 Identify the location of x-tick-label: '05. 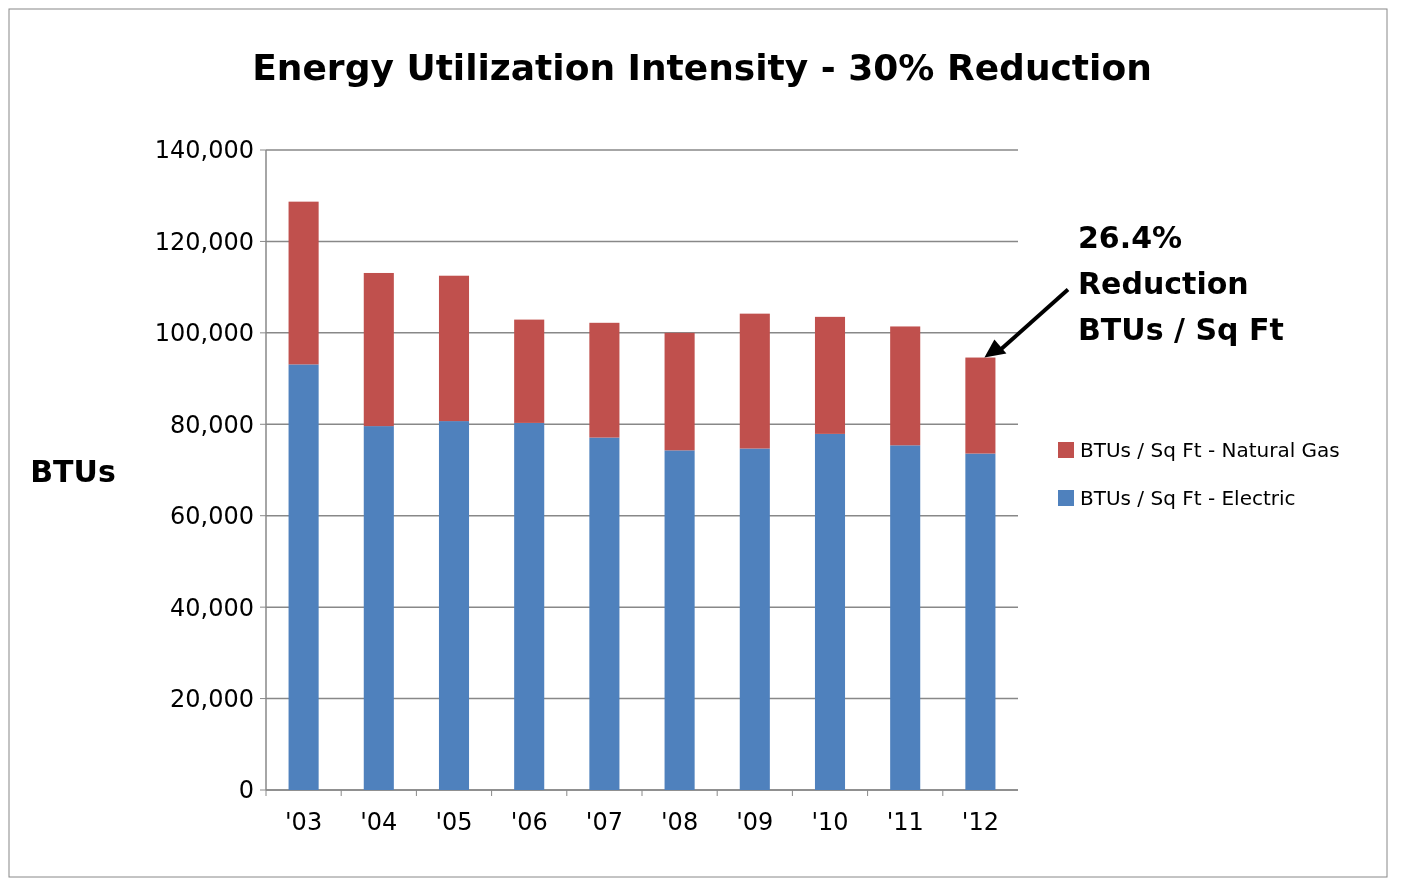
(454, 822).